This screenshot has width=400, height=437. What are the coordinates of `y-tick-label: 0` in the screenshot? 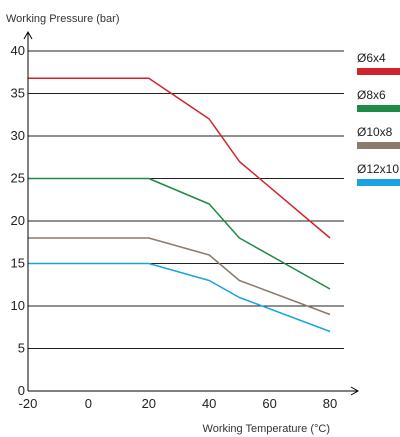 It's located at (21, 390).